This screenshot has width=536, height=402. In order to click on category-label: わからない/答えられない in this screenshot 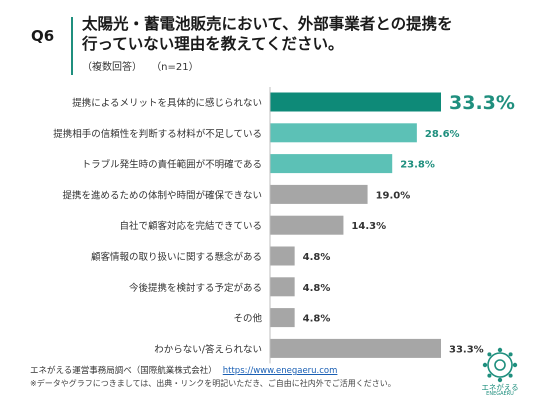, I will do `click(208, 349)`.